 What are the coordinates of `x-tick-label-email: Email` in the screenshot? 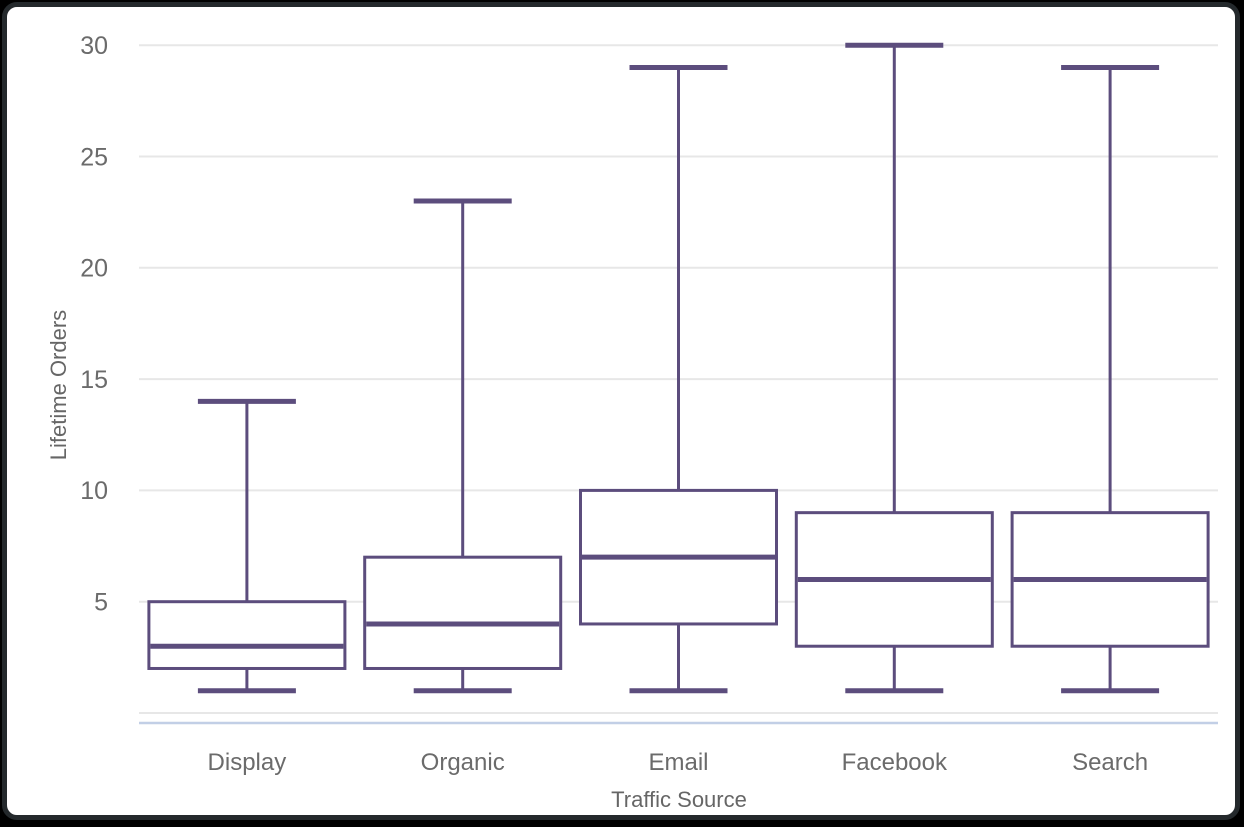 It's located at (678, 762).